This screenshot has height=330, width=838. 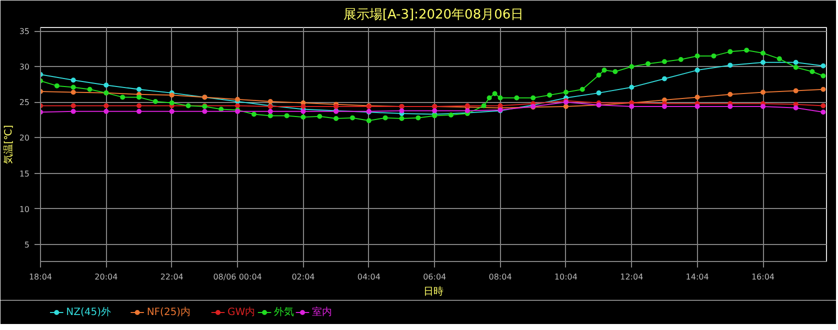 I want to click on legend-label: GW内, so click(x=242, y=312).